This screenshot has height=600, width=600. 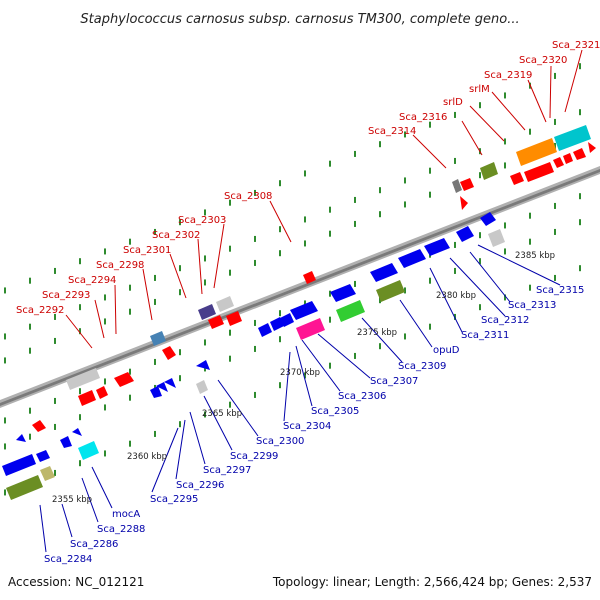 What do you see at coordinates (508, 75) in the screenshot?
I see `gene-label: Sca_2319` at bounding box center [508, 75].